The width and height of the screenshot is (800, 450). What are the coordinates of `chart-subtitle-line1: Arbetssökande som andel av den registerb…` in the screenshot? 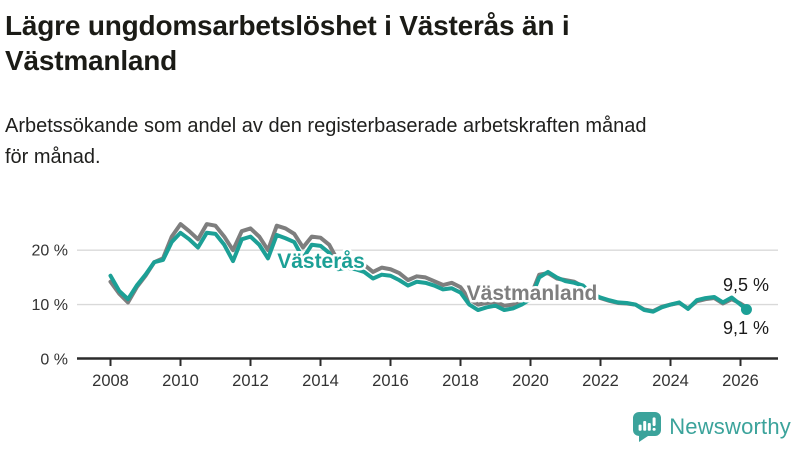 It's located at (326, 126).